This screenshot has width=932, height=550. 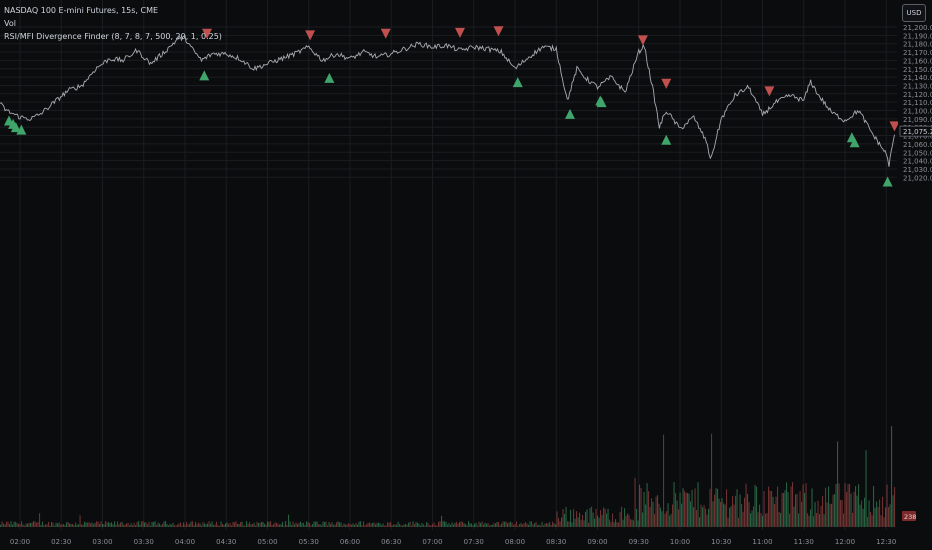 What do you see at coordinates (917, 145) in the screenshot?
I see `price-tick-label: 21,060.00` at bounding box center [917, 145].